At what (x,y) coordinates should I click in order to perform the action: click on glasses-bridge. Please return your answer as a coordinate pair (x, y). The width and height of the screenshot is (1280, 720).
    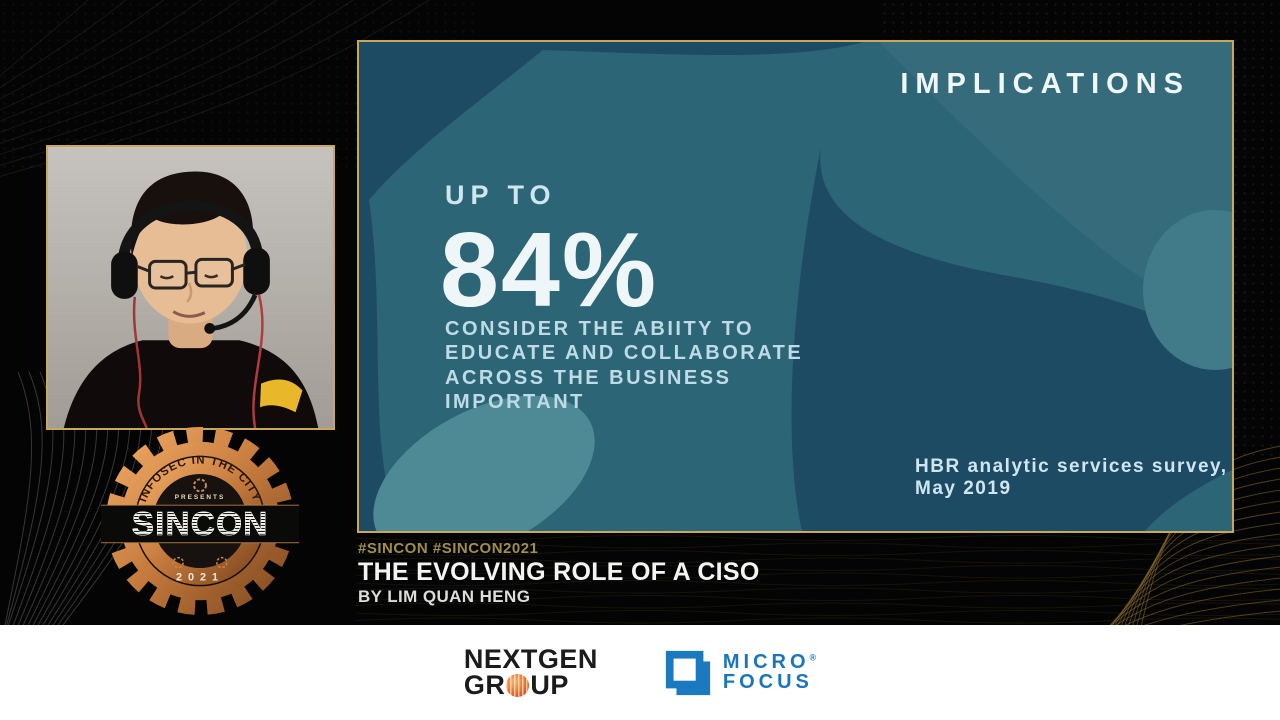
    Looking at the image, I should click on (191, 272).